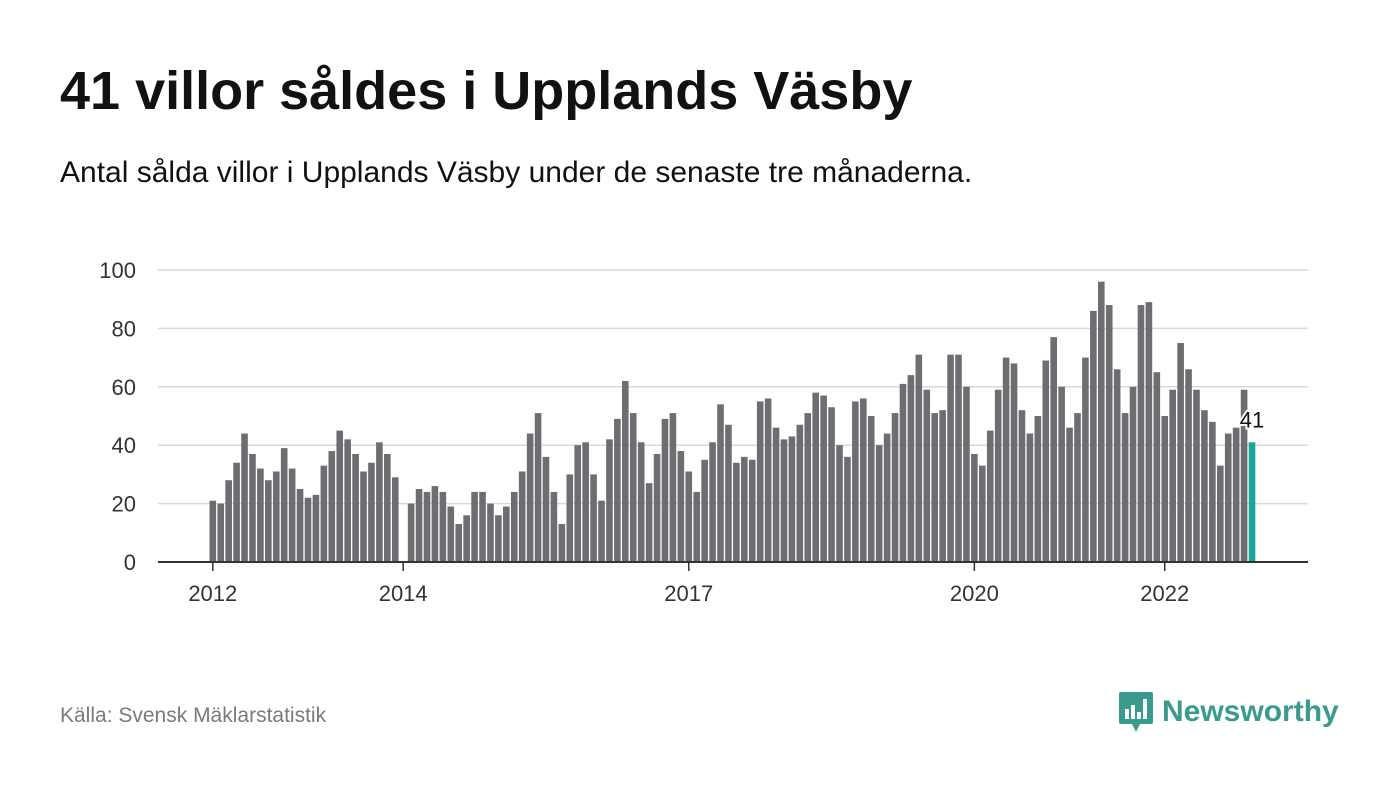  Describe the element at coordinates (1252, 419) in the screenshot. I see `data-label-latest: 41` at that location.